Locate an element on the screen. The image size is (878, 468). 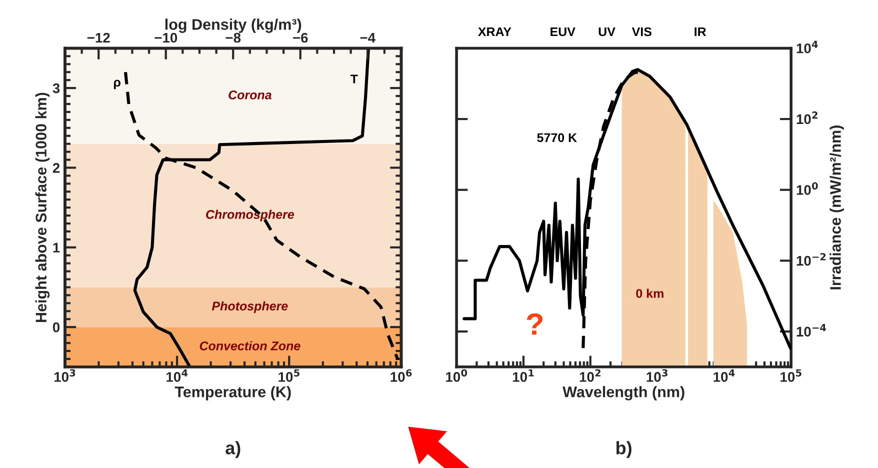
text: IR is located at coordinates (700, 31).